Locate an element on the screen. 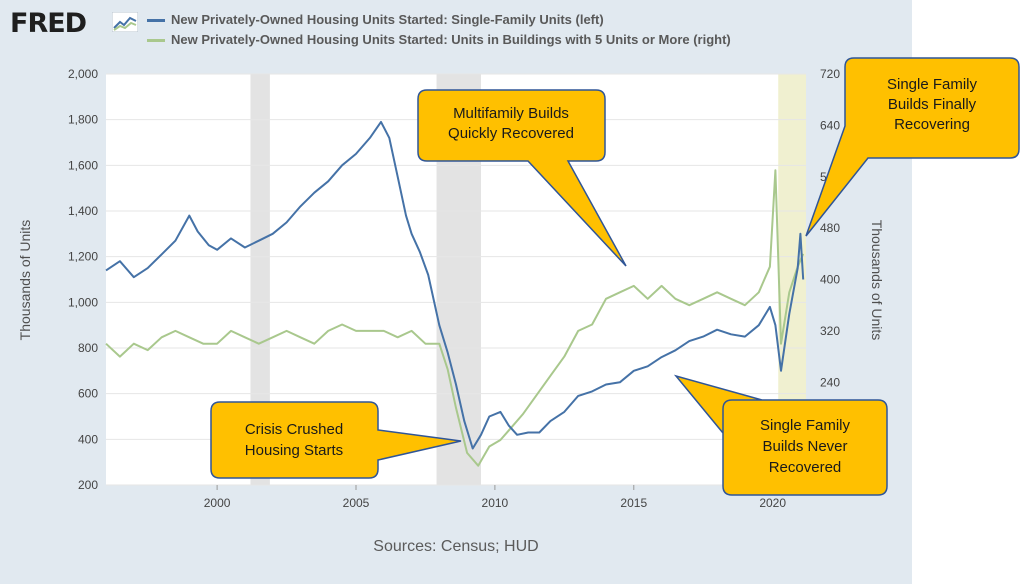 This screenshot has width=1024, height=584. callout-text: Crisis Crushed is located at coordinates (294, 429).